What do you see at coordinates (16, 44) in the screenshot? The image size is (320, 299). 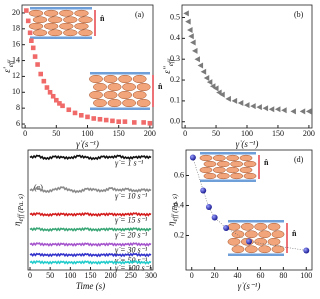 I see `y-tick-label: 16` at bounding box center [16, 44].